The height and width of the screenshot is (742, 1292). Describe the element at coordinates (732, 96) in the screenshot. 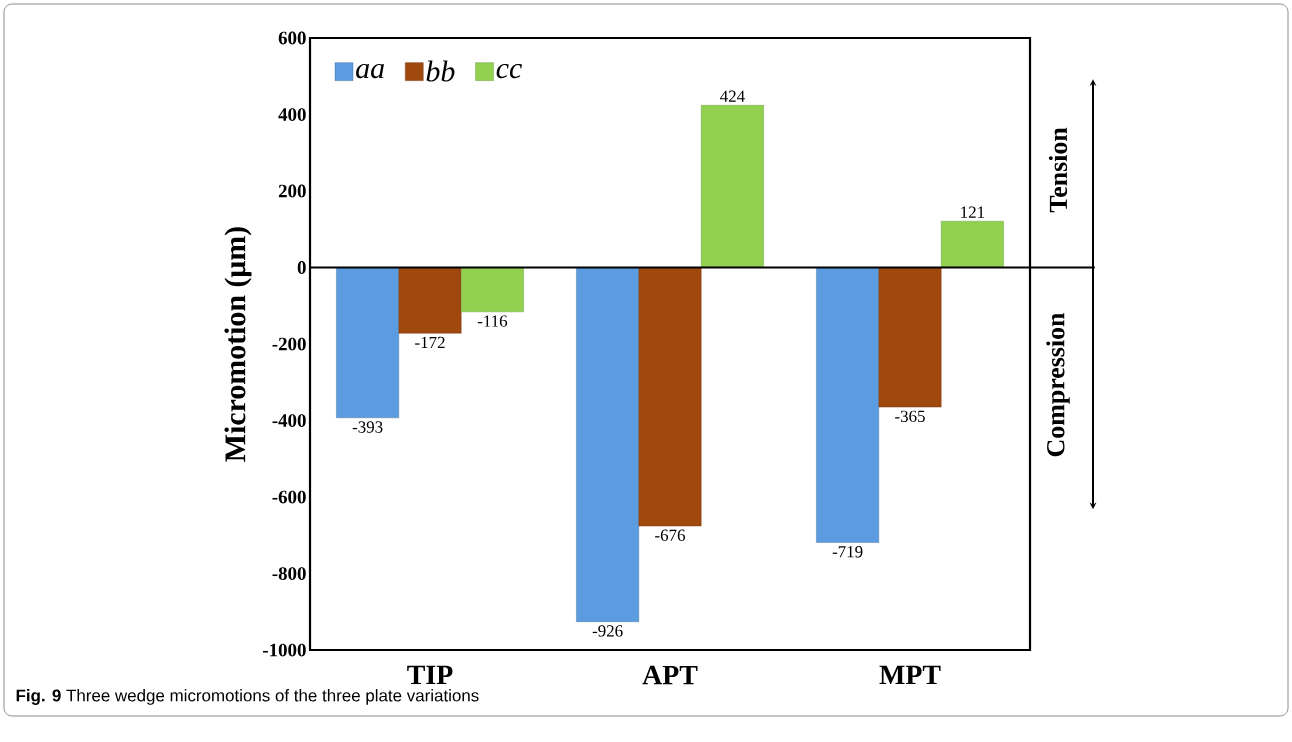

I see `data-label: 424` at that location.